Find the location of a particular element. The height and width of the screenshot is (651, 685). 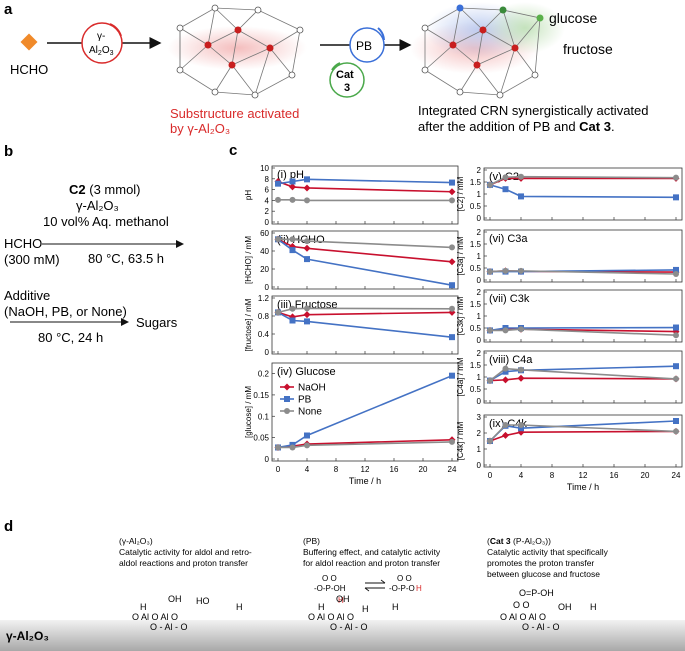

chart-iii-point-naoh is located at coordinates (307, 315).